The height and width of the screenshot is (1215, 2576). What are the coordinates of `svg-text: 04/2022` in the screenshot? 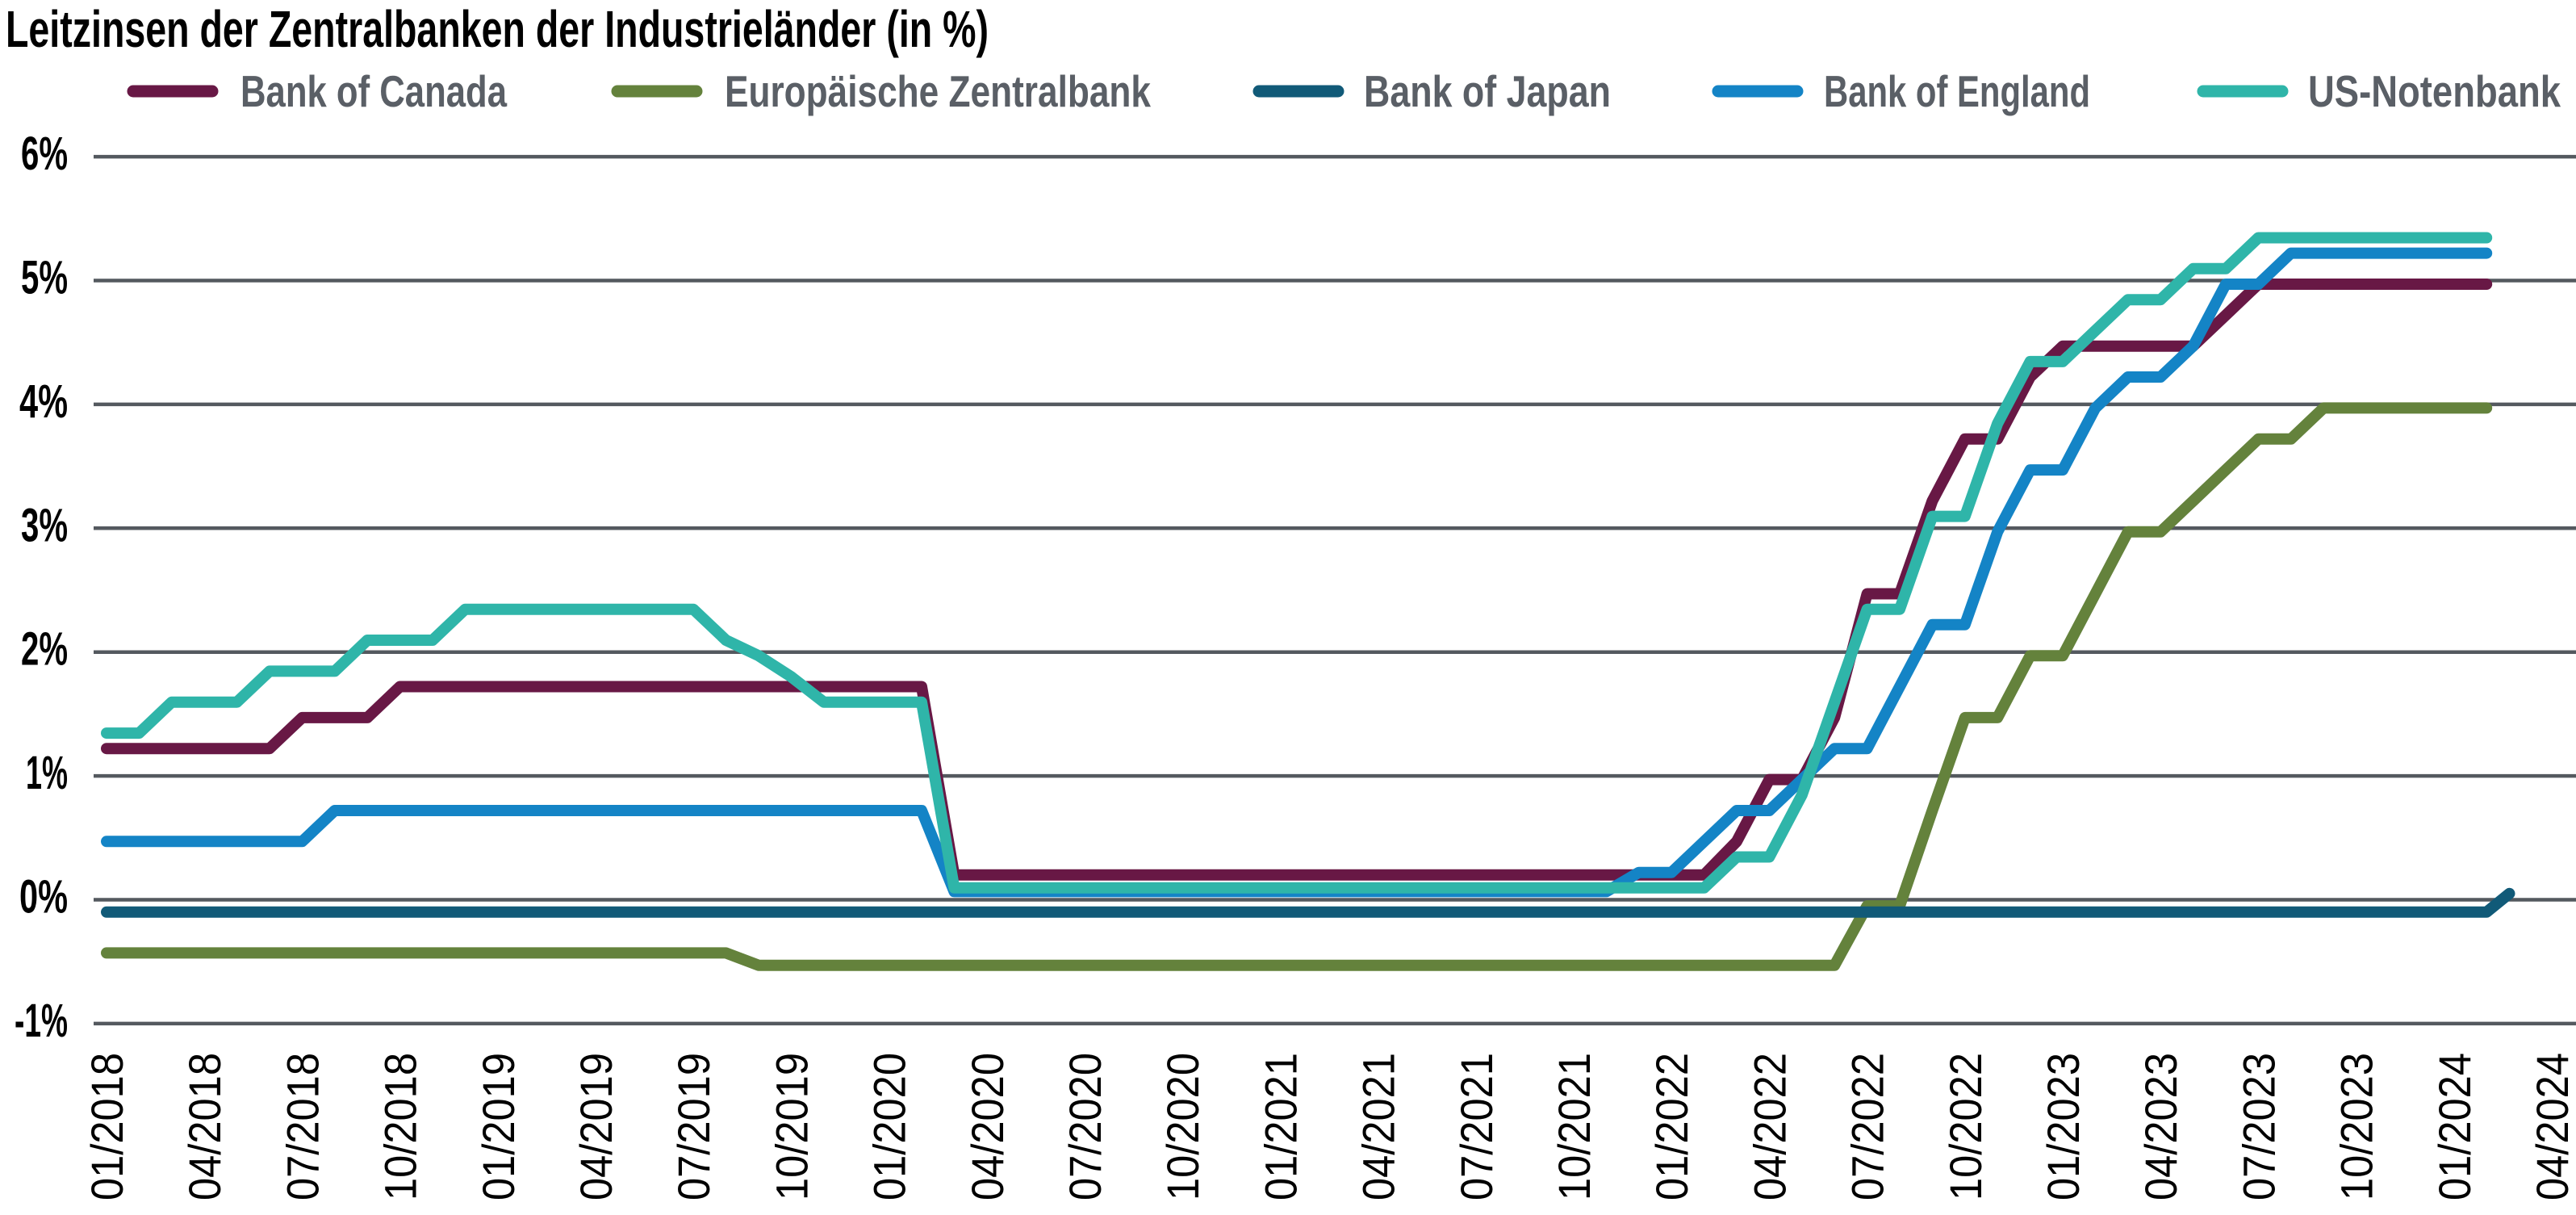 It's located at (1769, 1126).